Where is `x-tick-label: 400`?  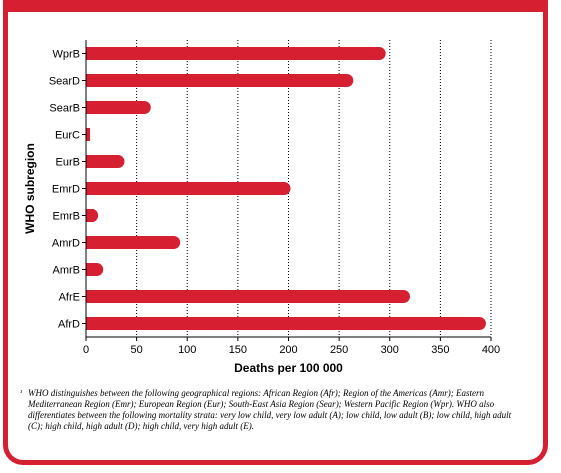 x-tick-label: 400 is located at coordinates (491, 350).